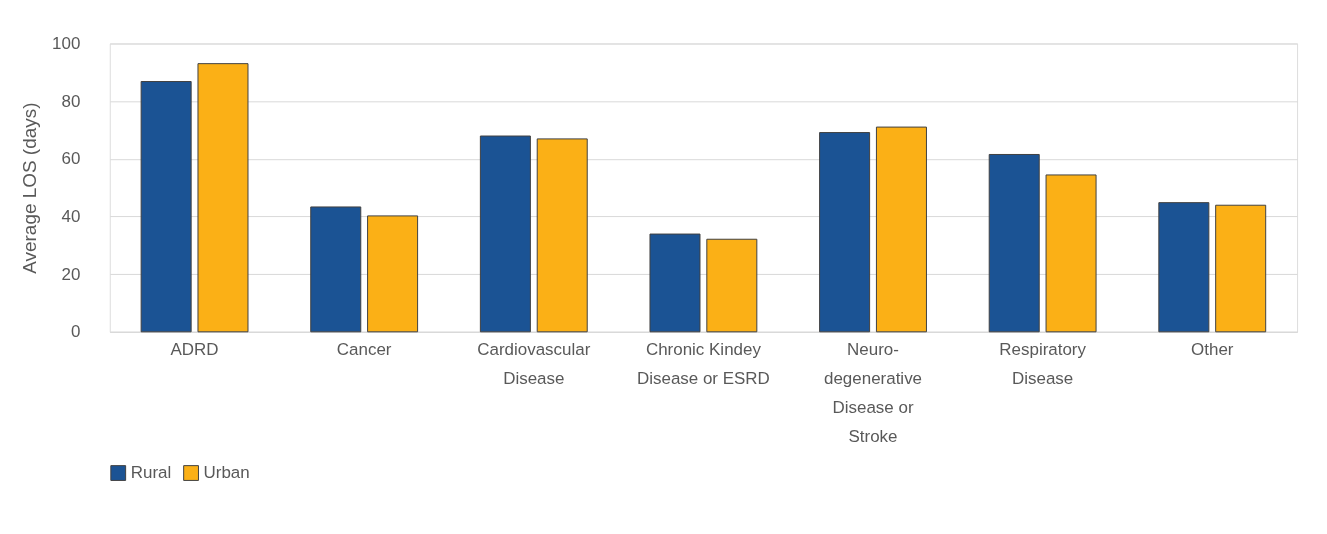 This screenshot has height=534, width=1327. I want to click on x-tick-label: Neuro-degenerative Disease or Stroke, so click(873, 393).